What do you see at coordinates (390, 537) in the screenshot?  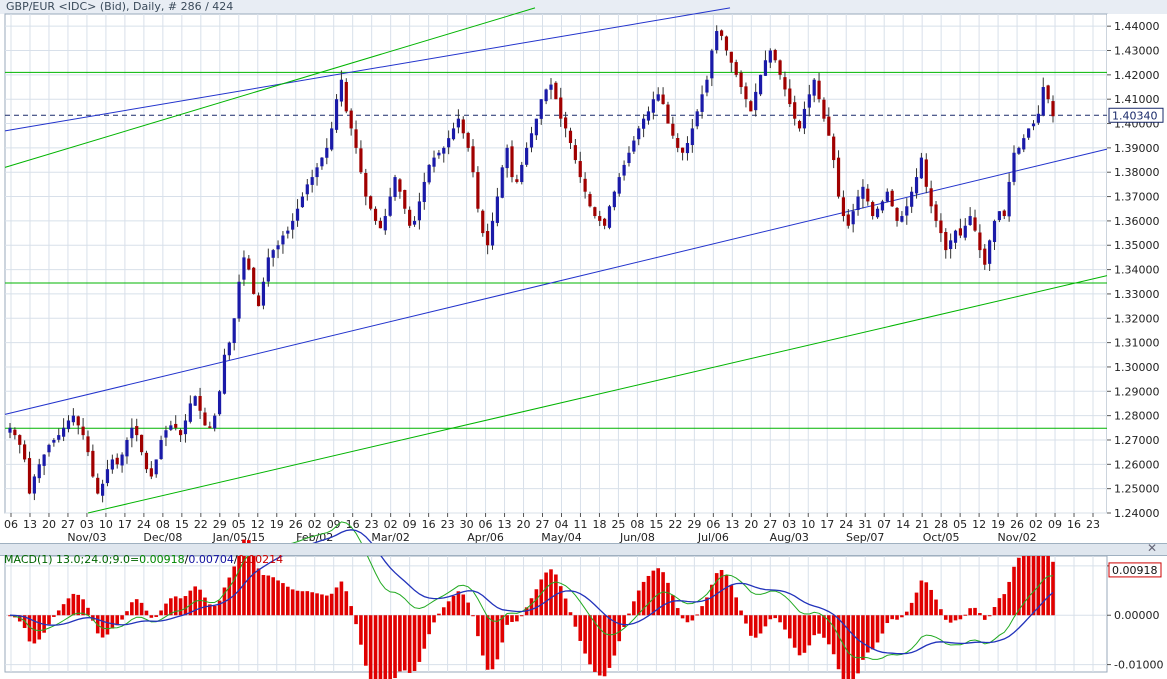 I see `x-month-label: Mar/02` at bounding box center [390, 537].